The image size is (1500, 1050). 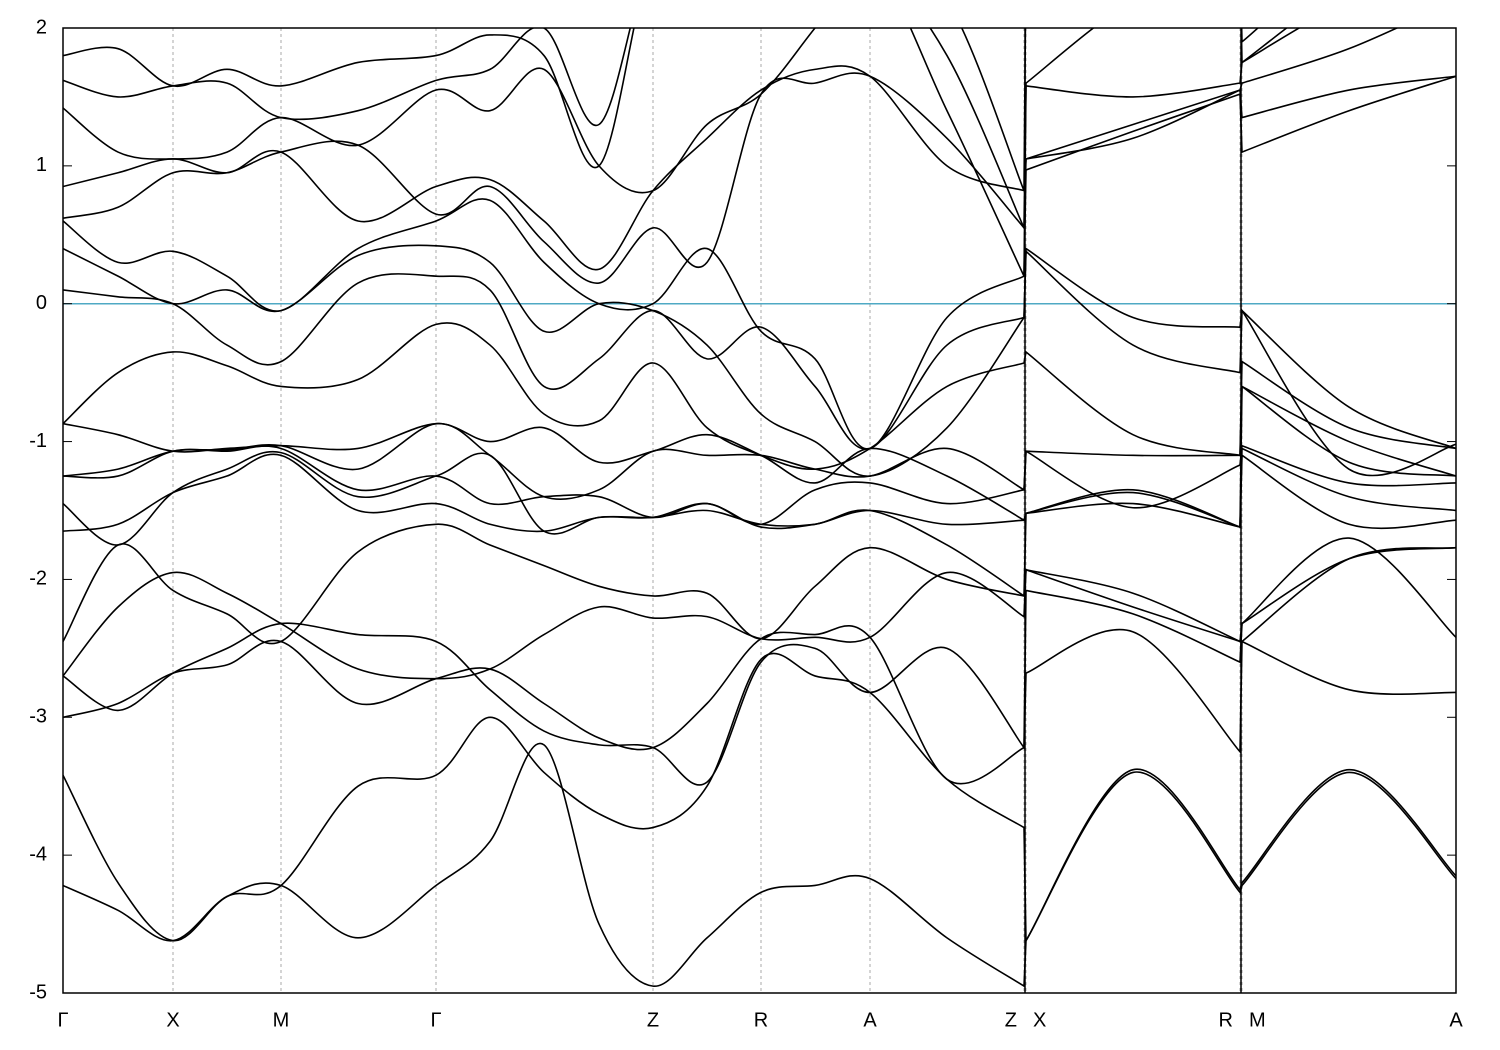 What do you see at coordinates (38, 579) in the screenshot?
I see `y-tick-label: -2` at bounding box center [38, 579].